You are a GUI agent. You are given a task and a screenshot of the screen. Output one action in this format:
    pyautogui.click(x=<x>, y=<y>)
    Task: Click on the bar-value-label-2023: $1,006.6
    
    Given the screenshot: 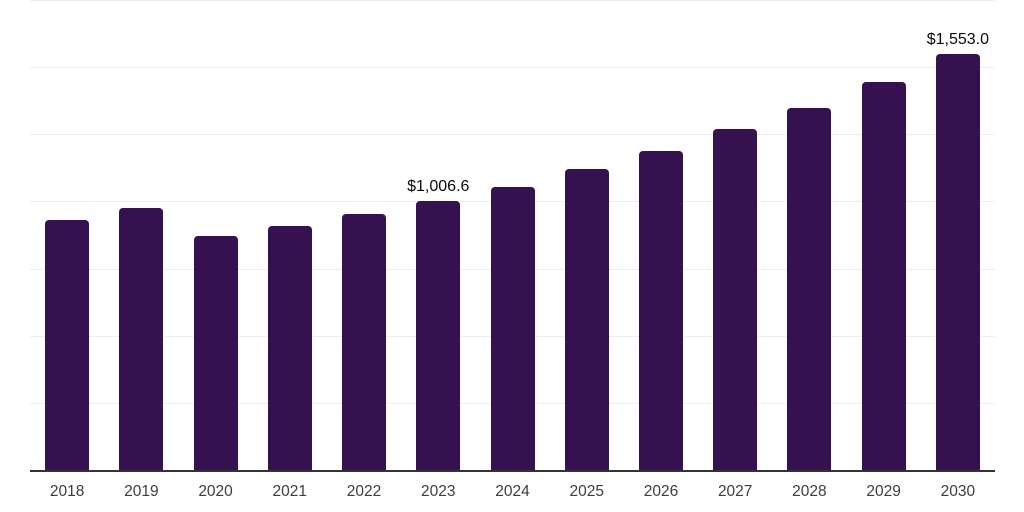 What is the action you would take?
    pyautogui.click(x=438, y=186)
    